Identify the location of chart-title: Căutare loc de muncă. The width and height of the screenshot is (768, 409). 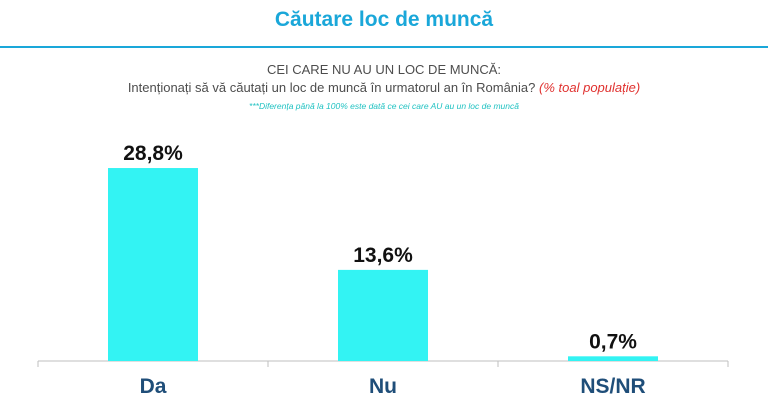
(384, 19).